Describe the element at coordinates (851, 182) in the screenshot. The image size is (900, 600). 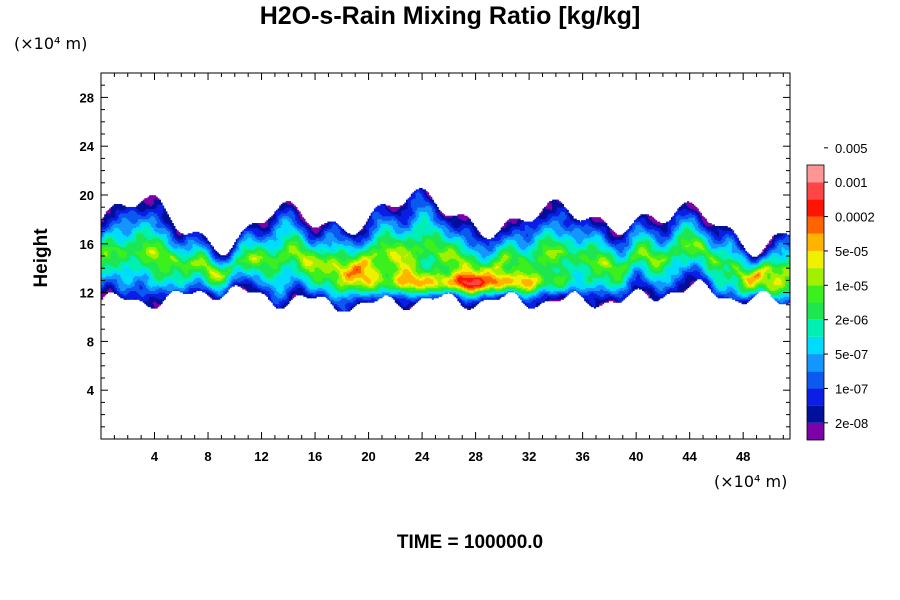
I see `colorbar-label: 0.001` at that location.